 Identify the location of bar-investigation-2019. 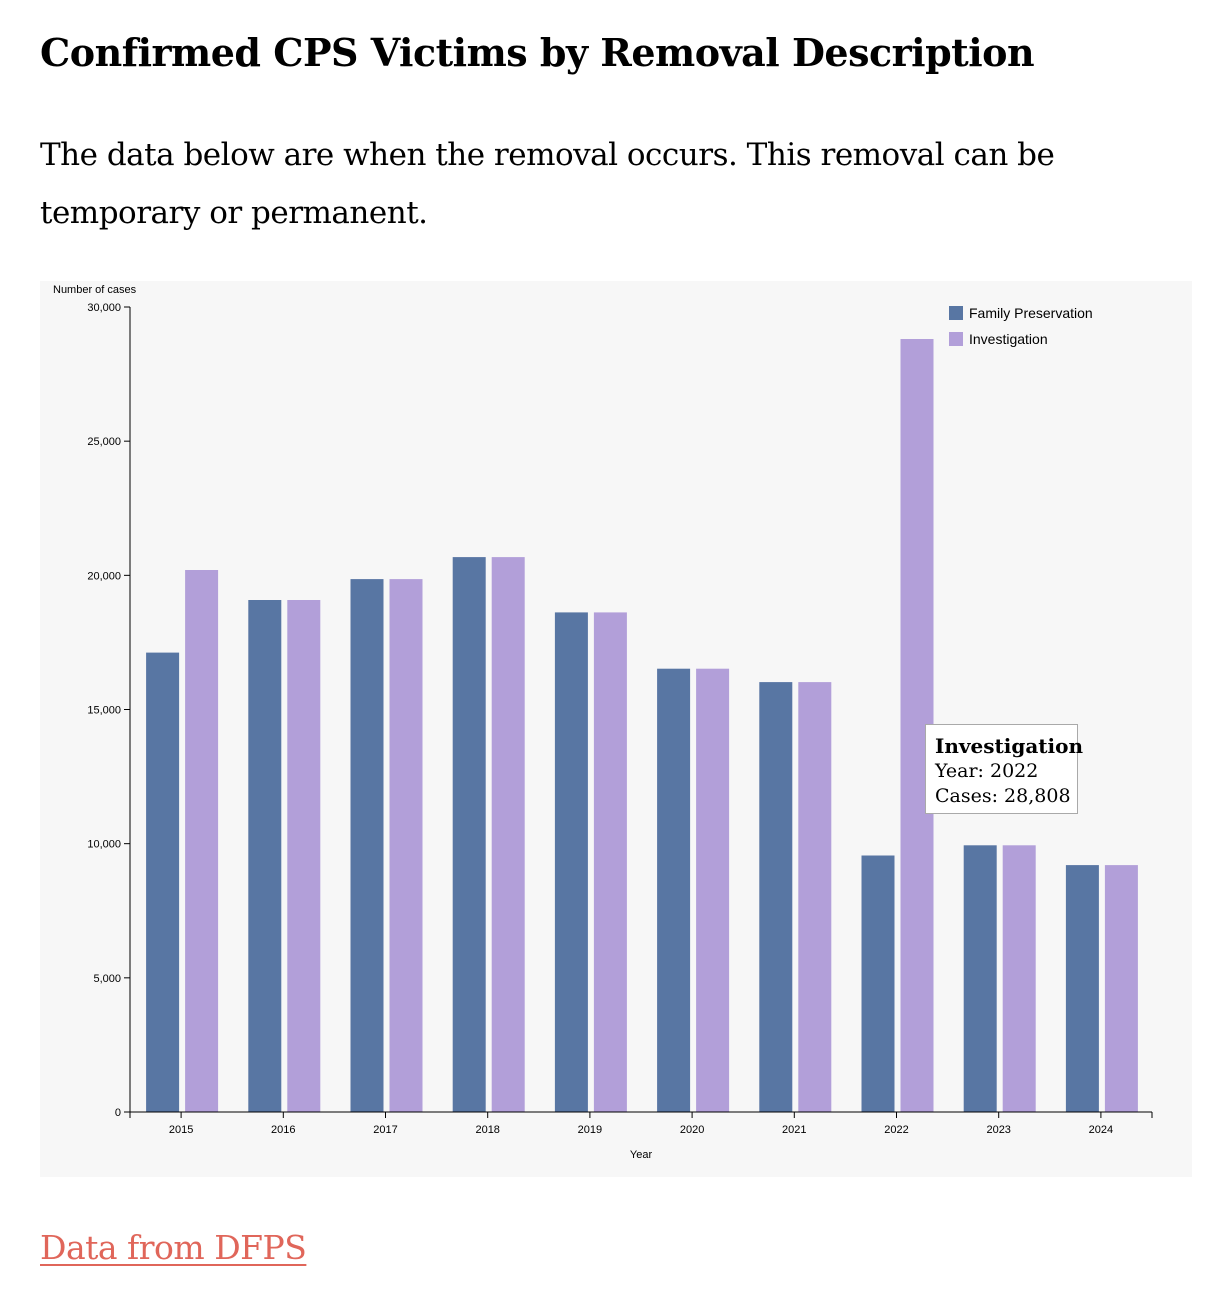
(610, 862).